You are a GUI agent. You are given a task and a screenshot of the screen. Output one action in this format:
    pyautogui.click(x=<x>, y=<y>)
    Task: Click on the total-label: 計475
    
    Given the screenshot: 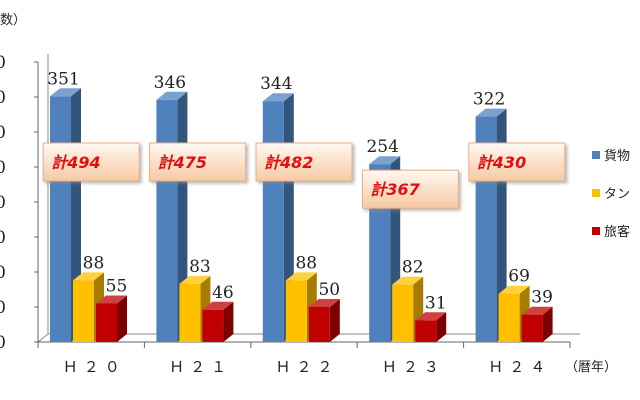 What is the action you would take?
    pyautogui.click(x=182, y=162)
    